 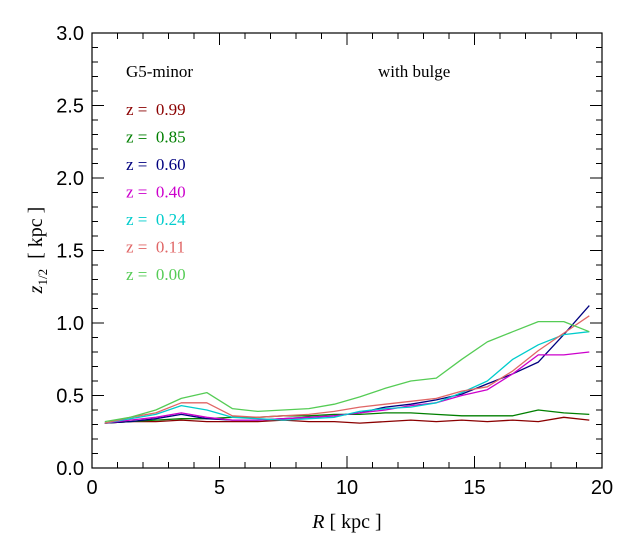 What do you see at coordinates (42, 277) in the screenshot?
I see `y-axis-subscript: 1/2` at bounding box center [42, 277].